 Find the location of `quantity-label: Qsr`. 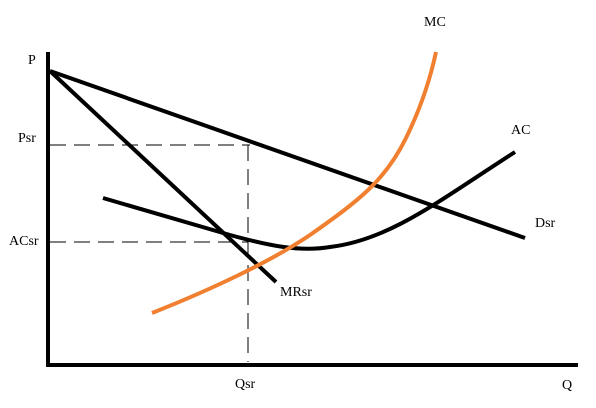

quantity-label: Qsr is located at coordinates (245, 384).